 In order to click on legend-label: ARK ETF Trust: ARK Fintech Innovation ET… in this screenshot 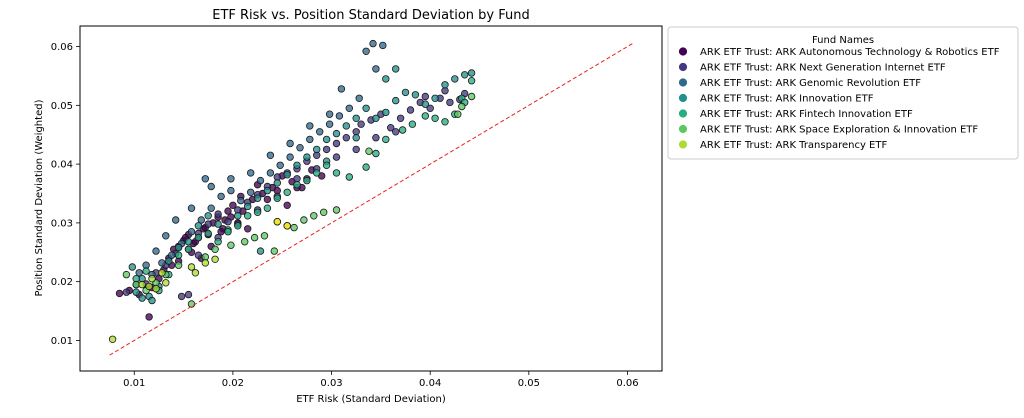, I will do `click(806, 114)`.